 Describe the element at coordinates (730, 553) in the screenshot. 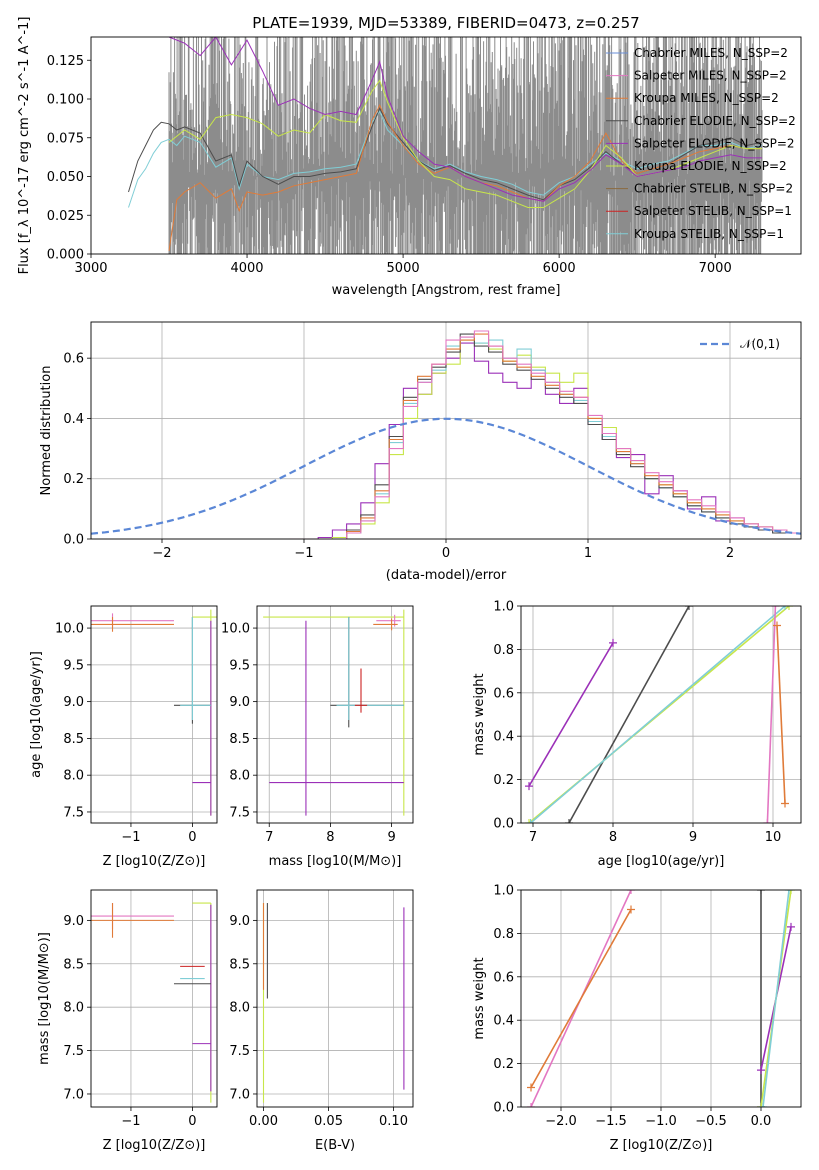

I see `x-tick-label: 2` at that location.